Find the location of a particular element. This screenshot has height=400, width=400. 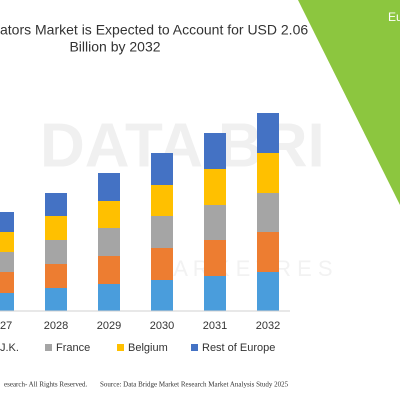

chart-title: Billion by 2032 is located at coordinates (114, 47).